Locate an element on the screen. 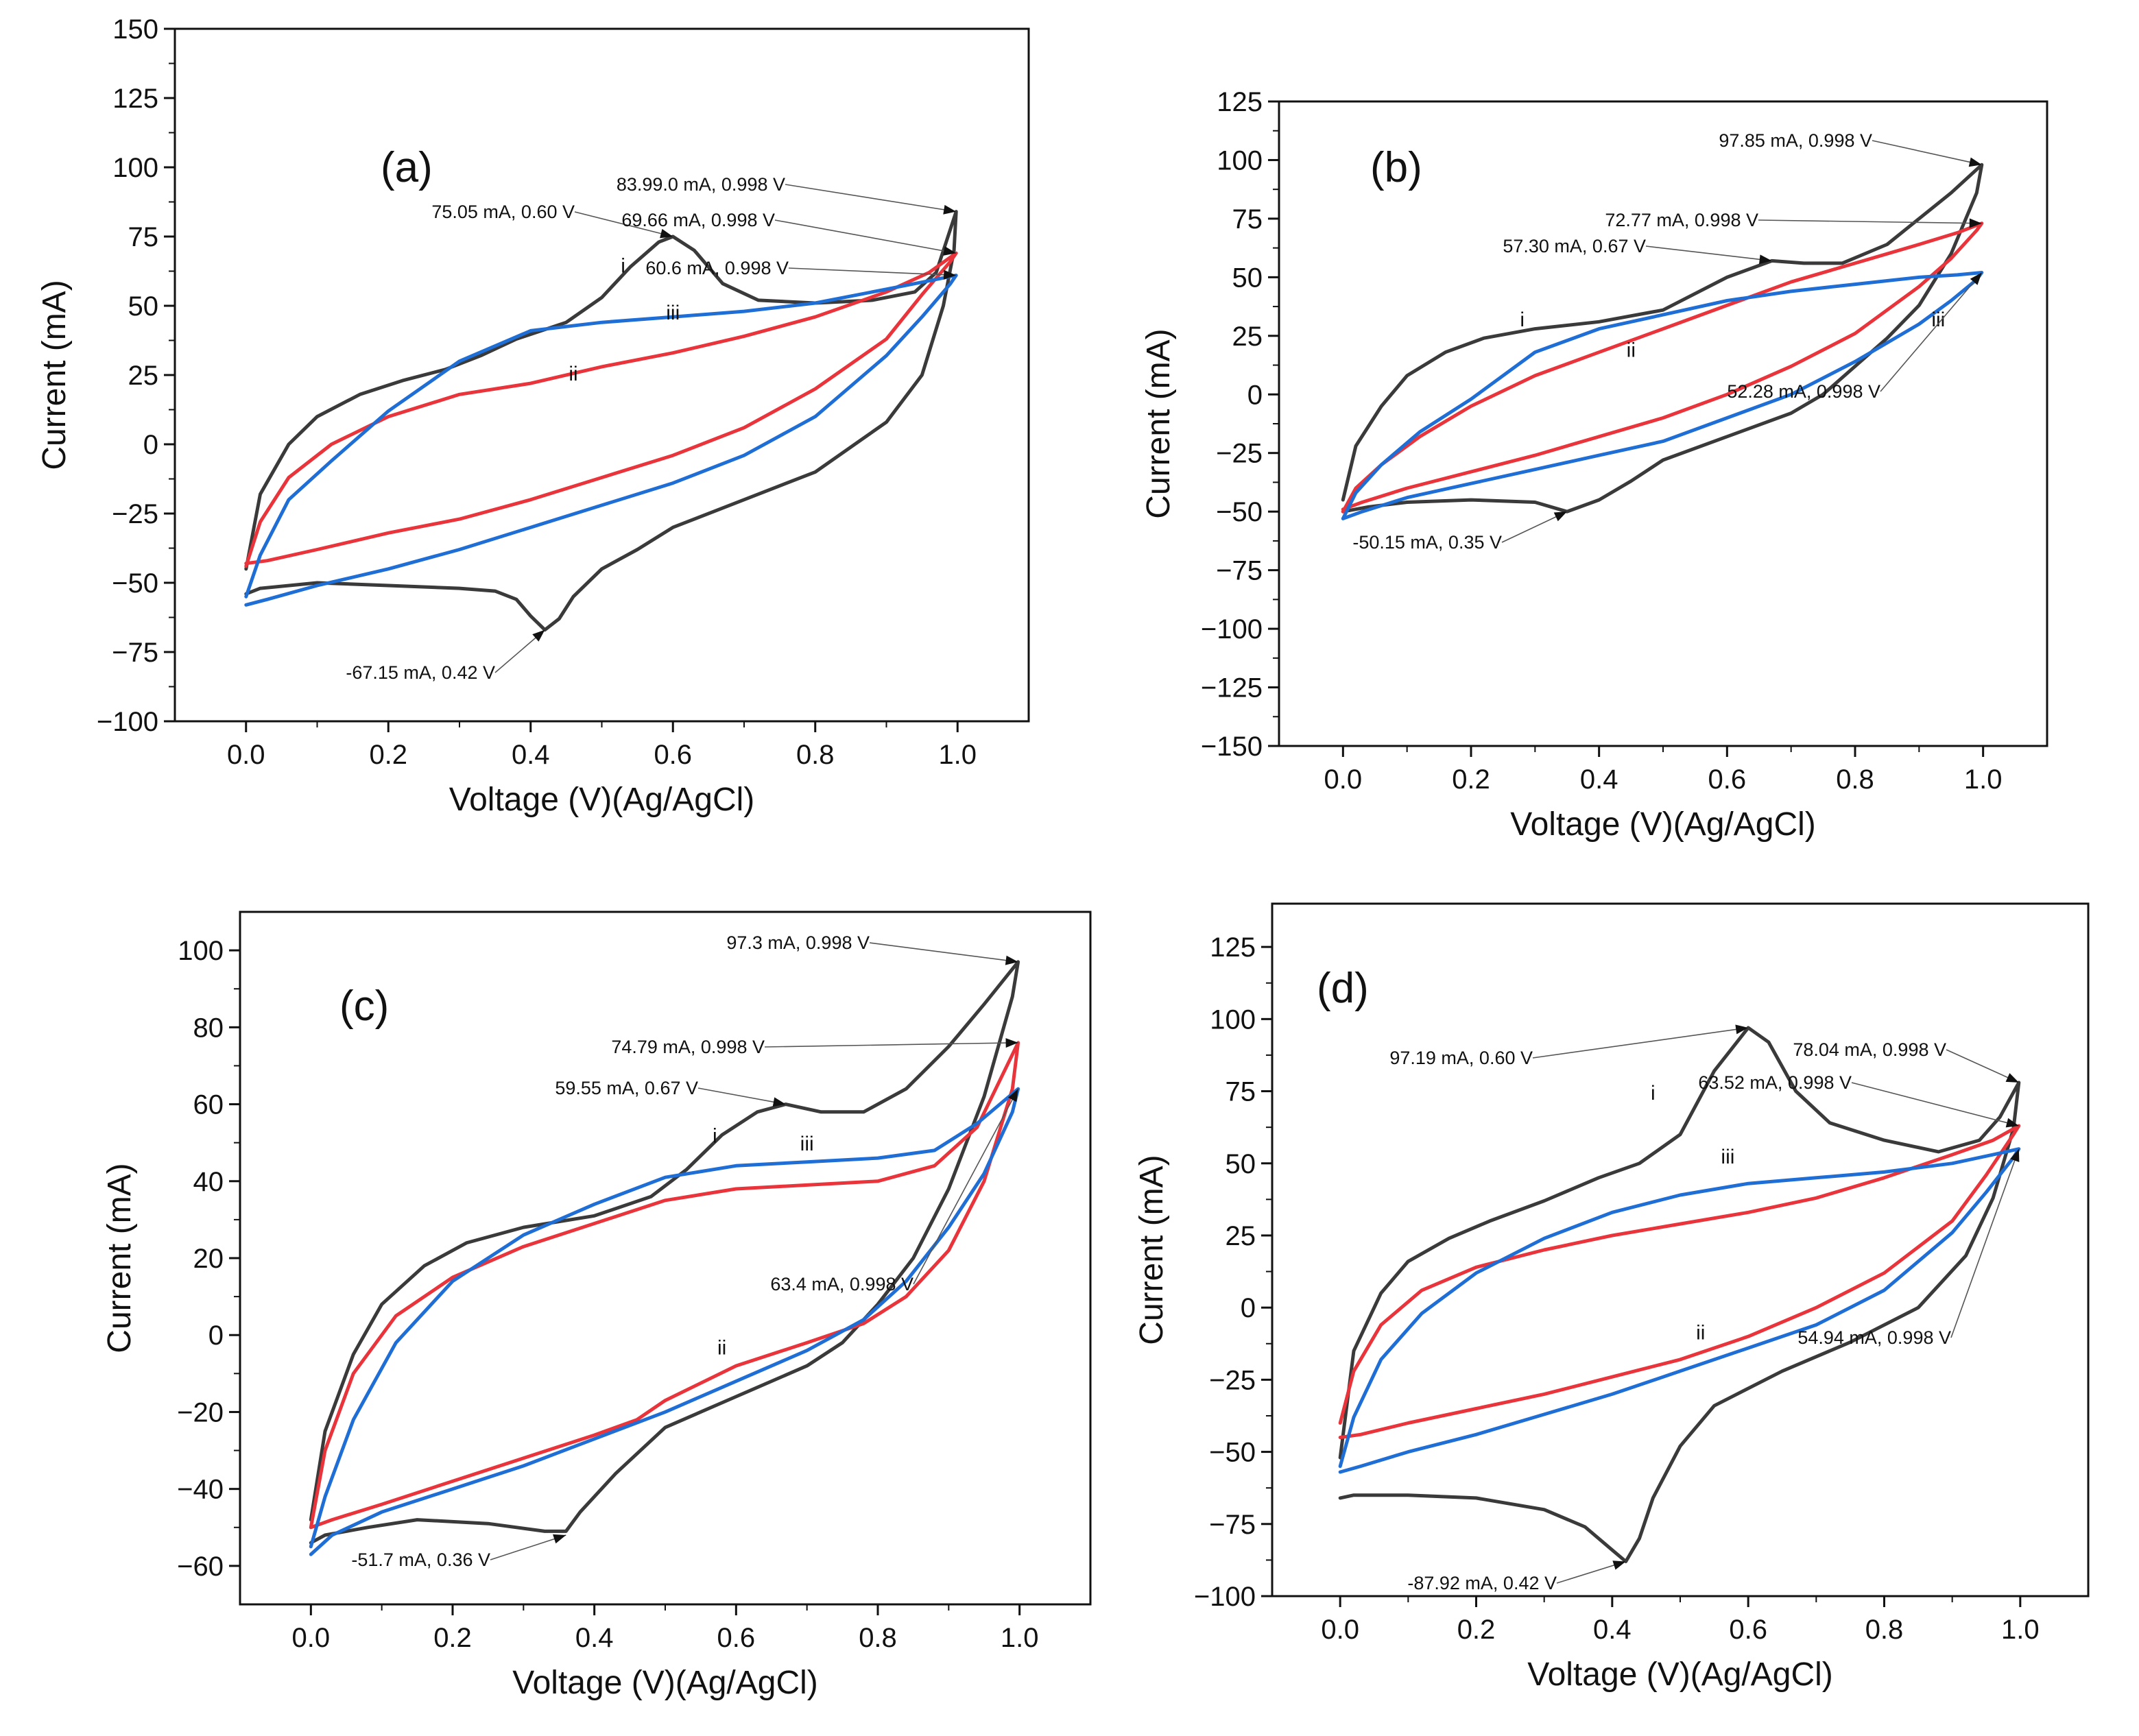  y-axis: −100 −75 −50 −25 0 25 50 75 100 125 150 is located at coordinates (136, 375).